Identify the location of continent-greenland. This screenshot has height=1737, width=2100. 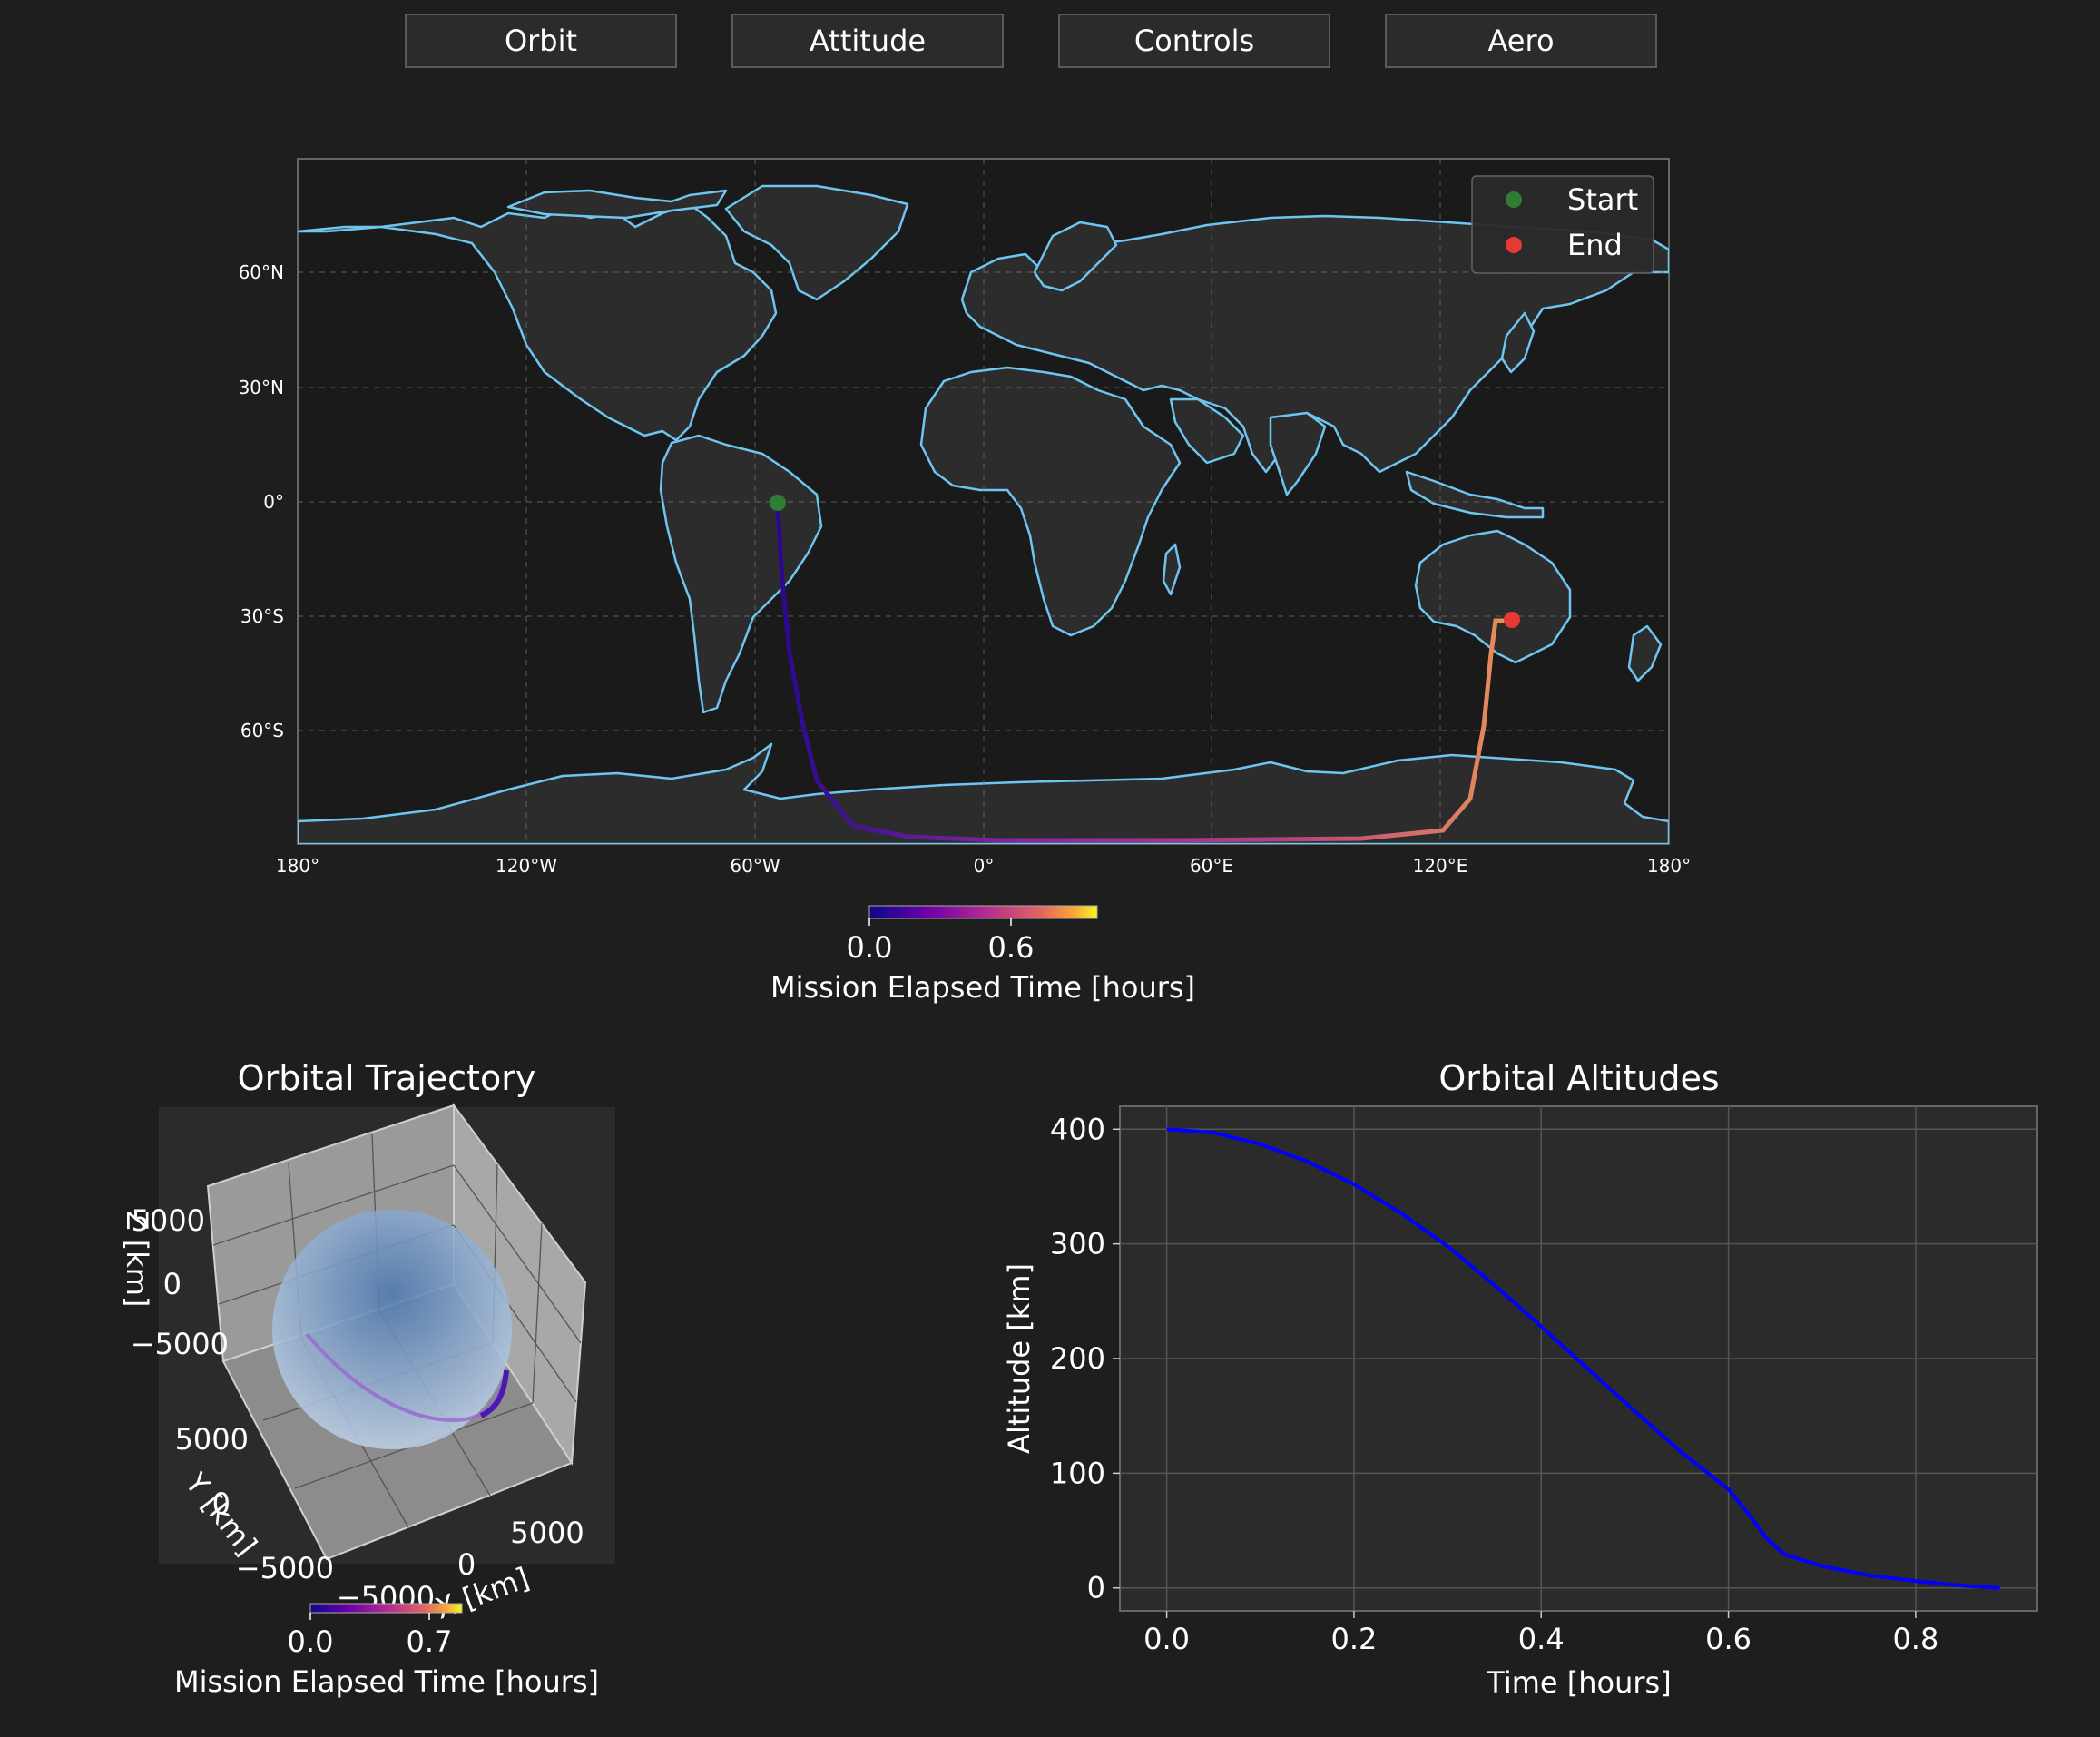
(816, 242).